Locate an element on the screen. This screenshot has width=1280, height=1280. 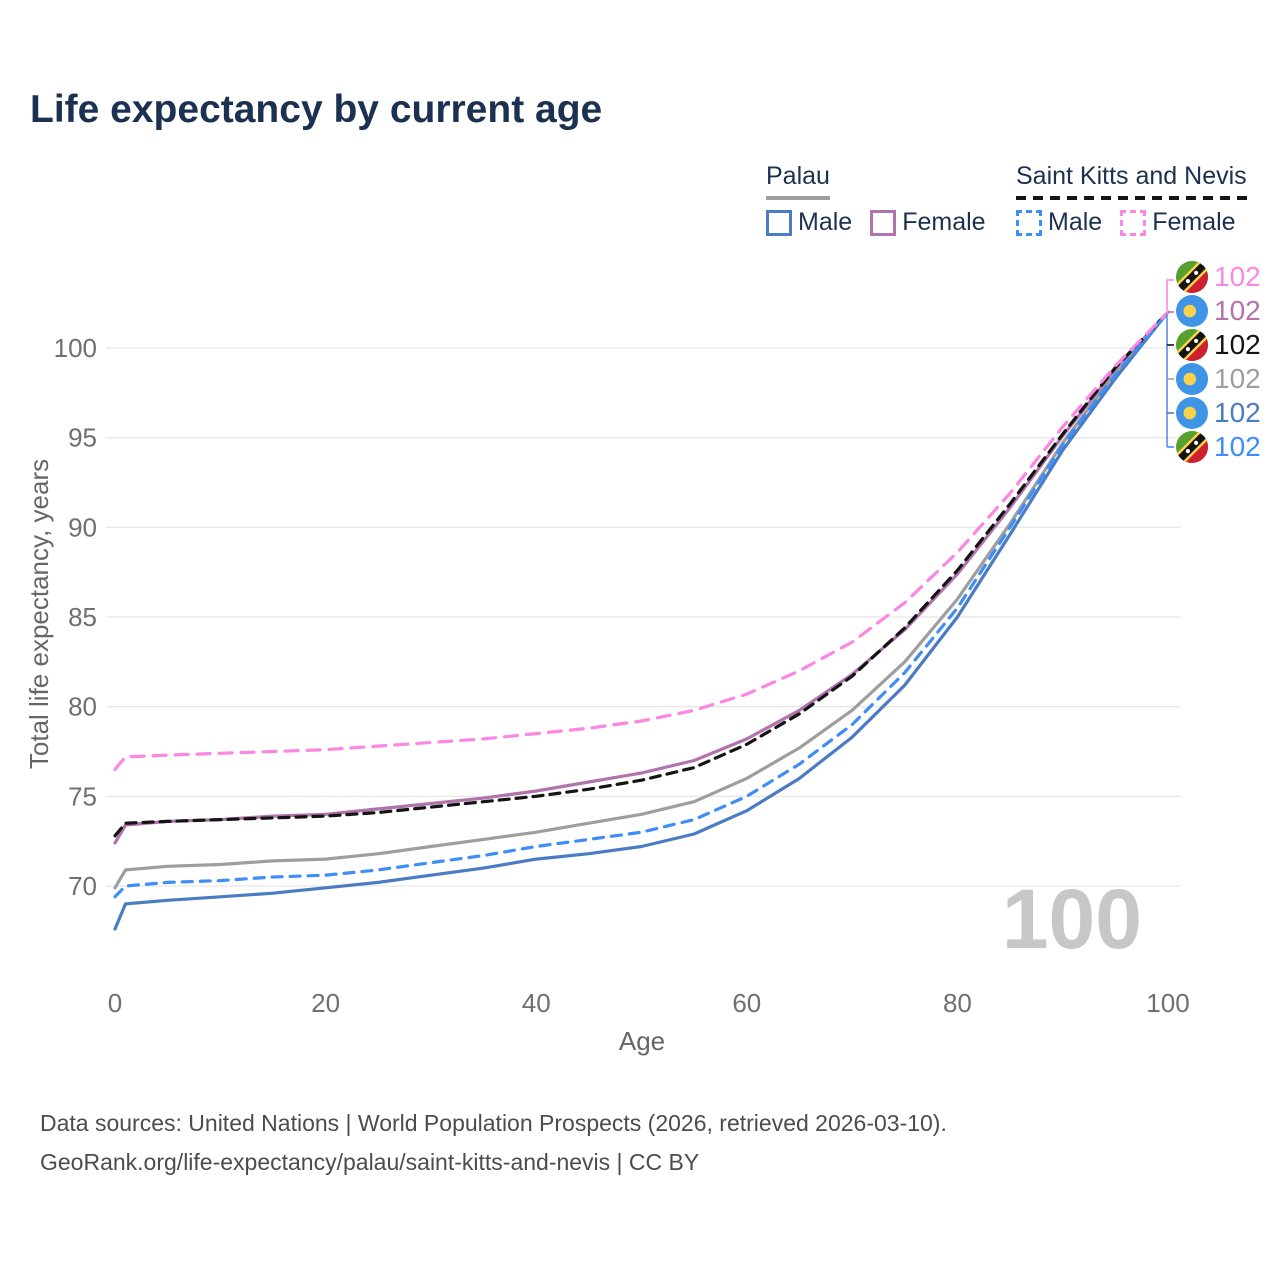
legend-item-skn-male: Male is located at coordinates (1059, 222).